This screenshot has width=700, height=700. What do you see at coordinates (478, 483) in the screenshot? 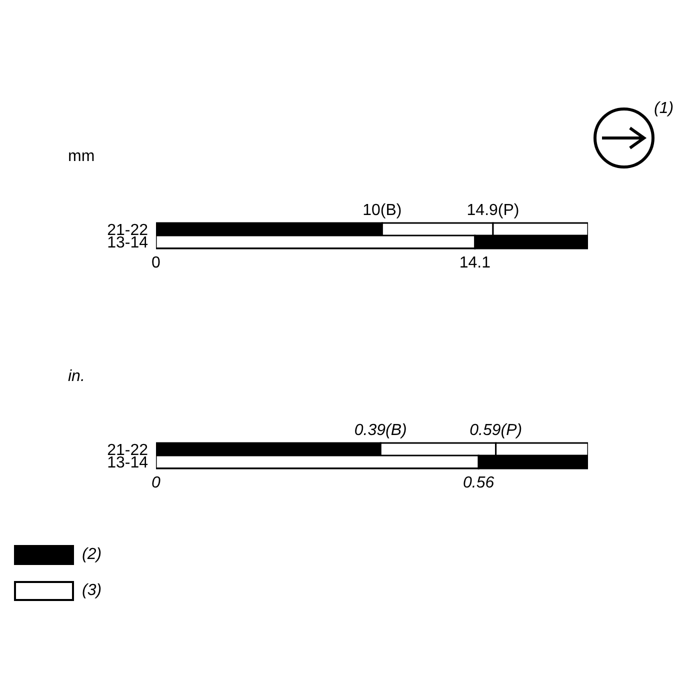
I see `x-tick-label: 0.56` at bounding box center [478, 483].